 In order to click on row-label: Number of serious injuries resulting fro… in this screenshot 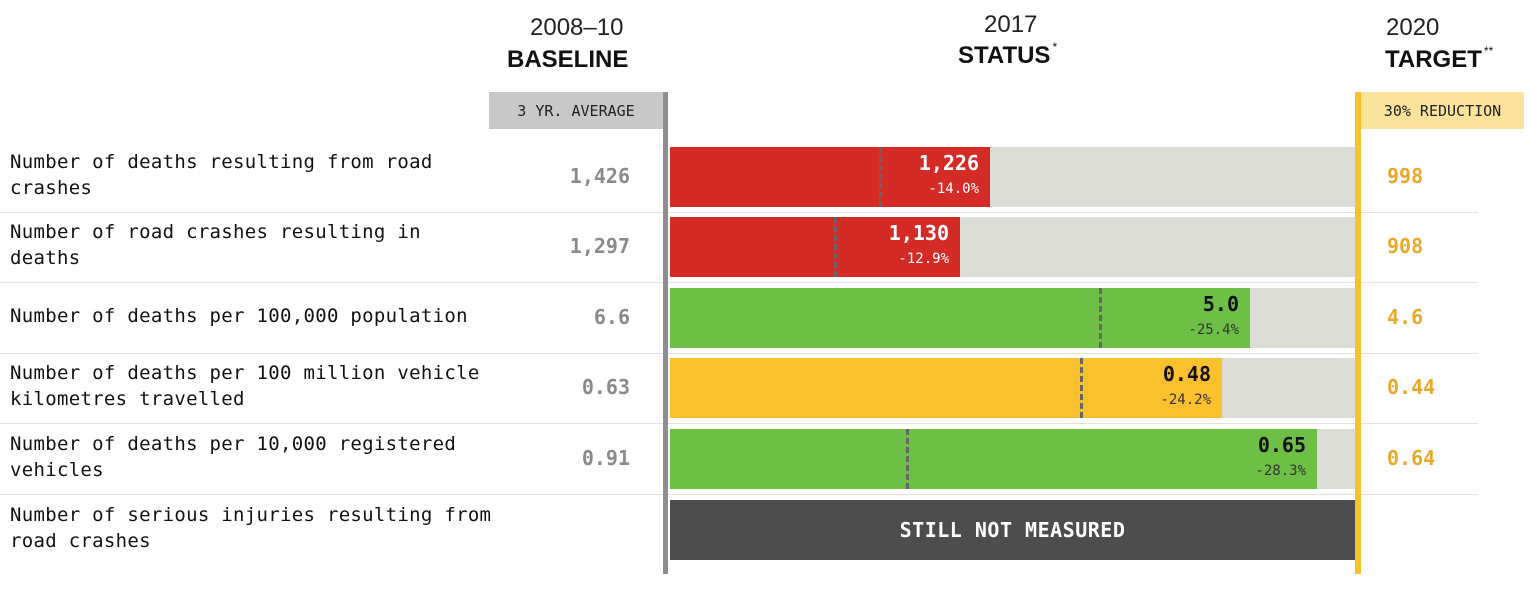, I will do `click(251, 528)`.